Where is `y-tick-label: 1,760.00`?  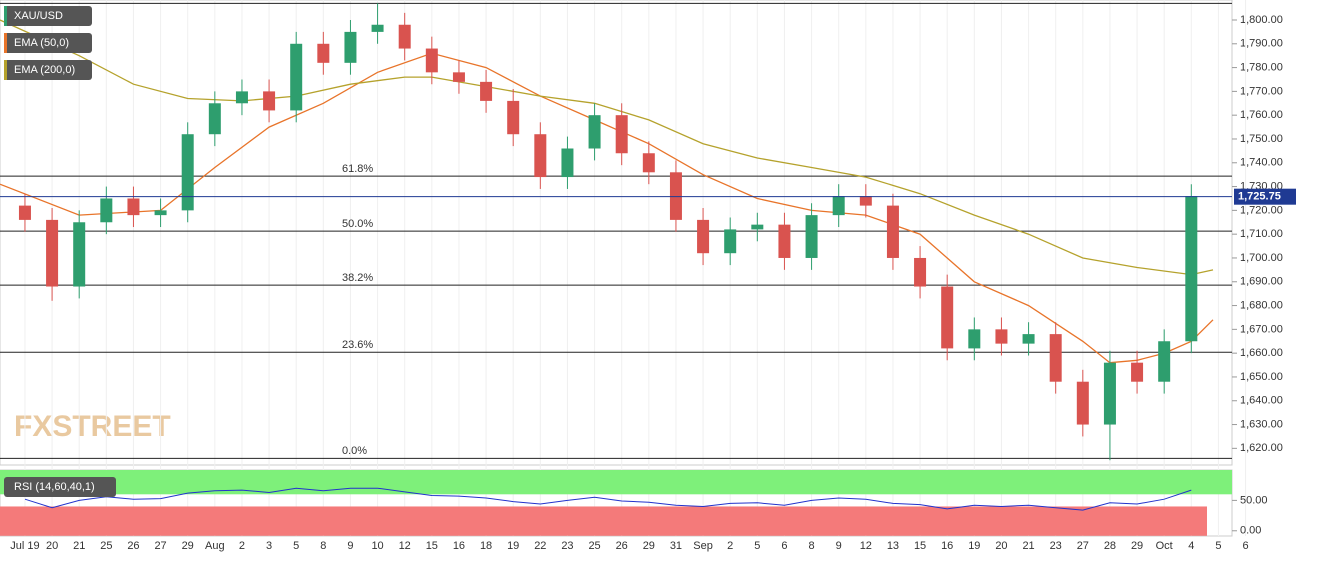
y-tick-label: 1,760.00 is located at coordinates (1261, 115).